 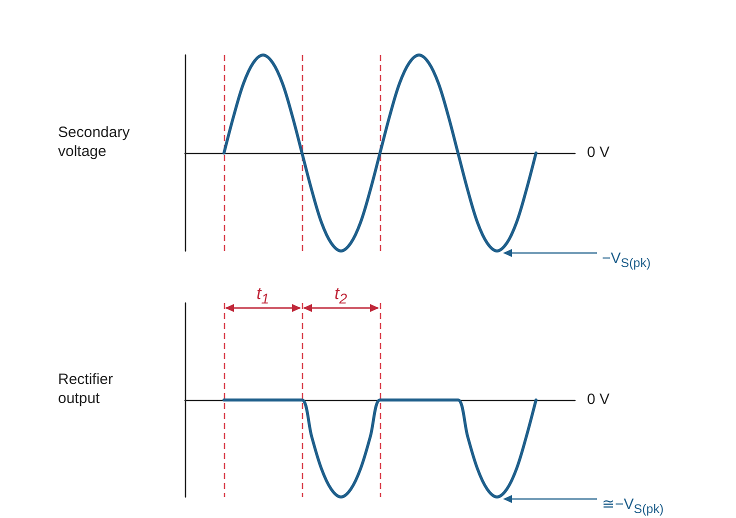 I want to click on text: −V$_{S(pk)}$, so click(x=626, y=260).